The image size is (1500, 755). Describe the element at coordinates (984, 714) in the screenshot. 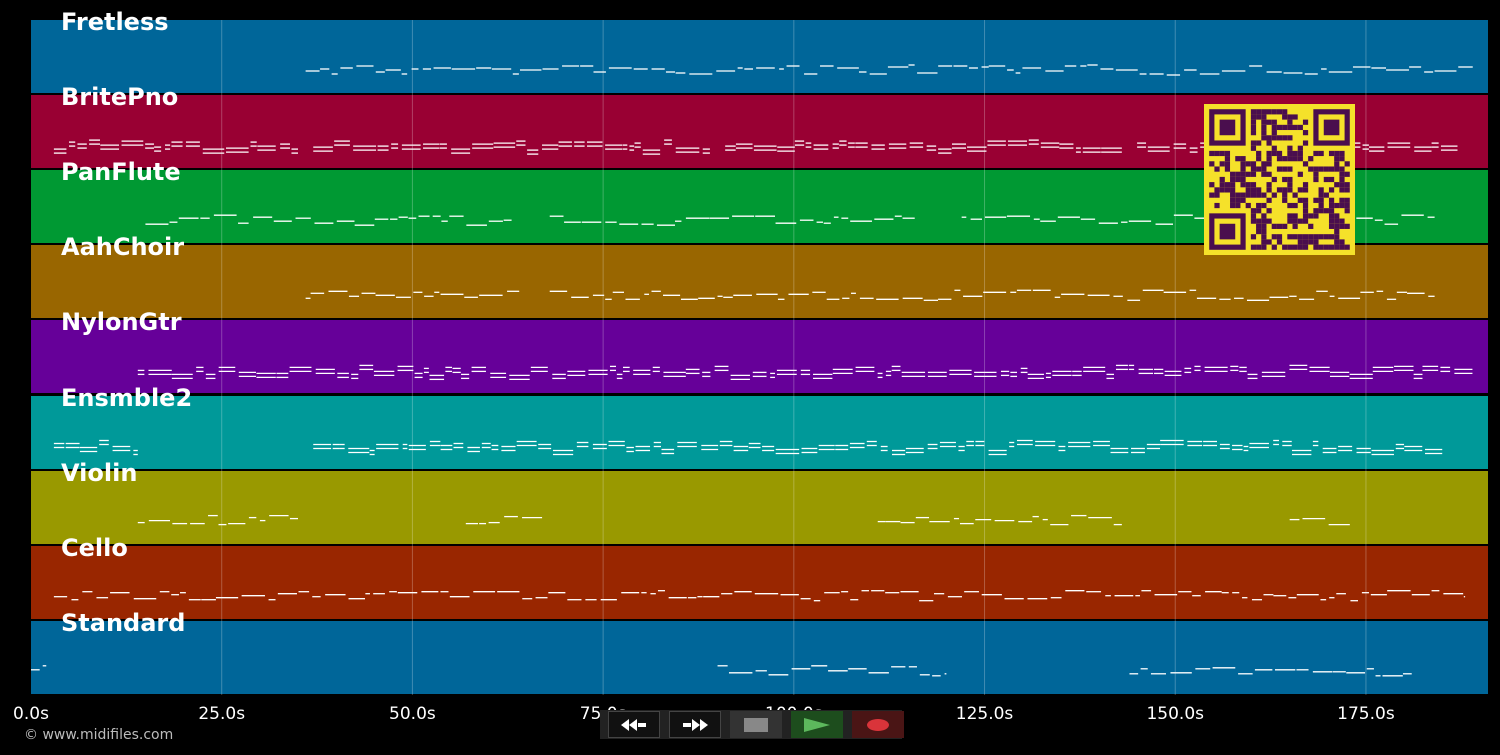

I see `time-tick-label: 125.0s` at that location.